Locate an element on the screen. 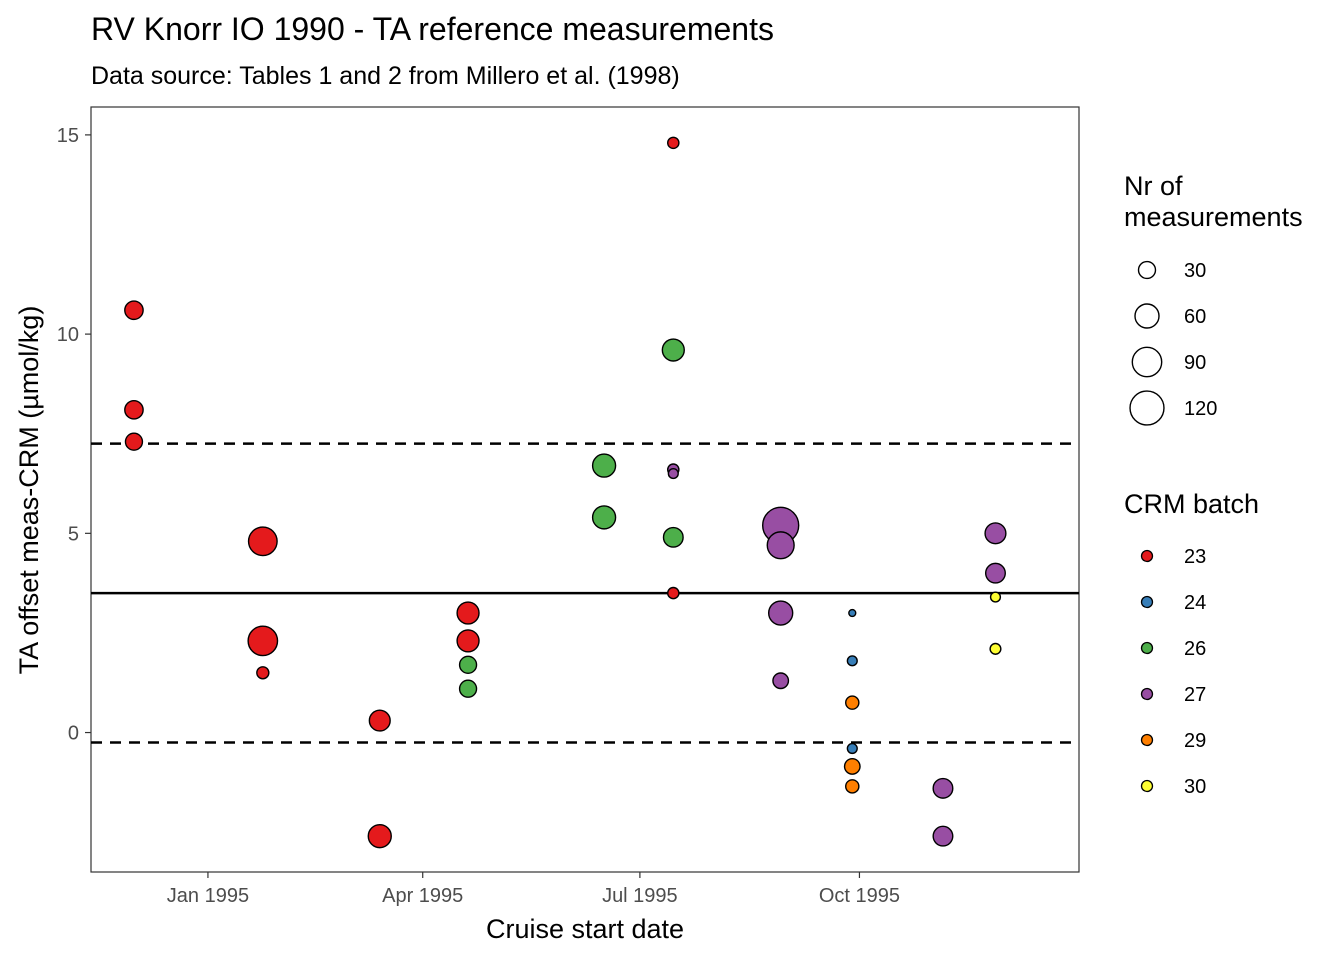  color-legend: CRM batch 23 24 26 27 29 30 is located at coordinates (1191, 643).